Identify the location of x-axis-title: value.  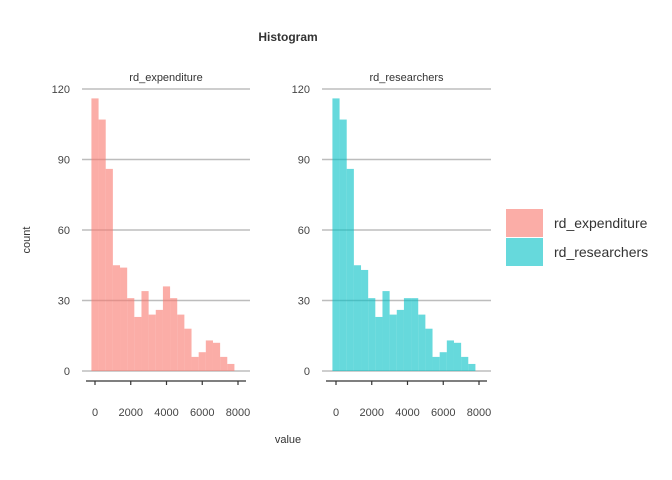
(288, 440).